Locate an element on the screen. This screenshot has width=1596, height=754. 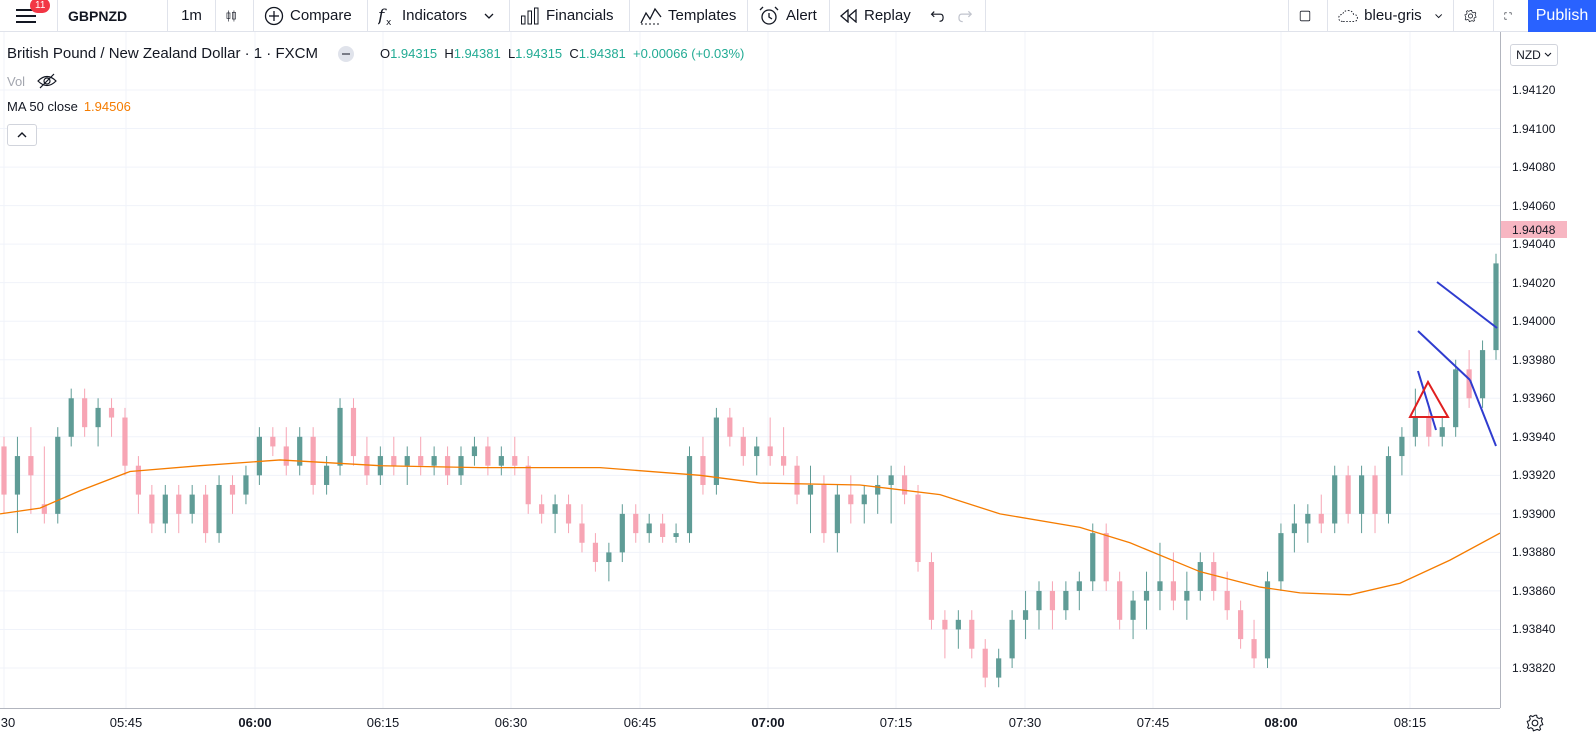
price-label: 1.94040 is located at coordinates (1534, 244).